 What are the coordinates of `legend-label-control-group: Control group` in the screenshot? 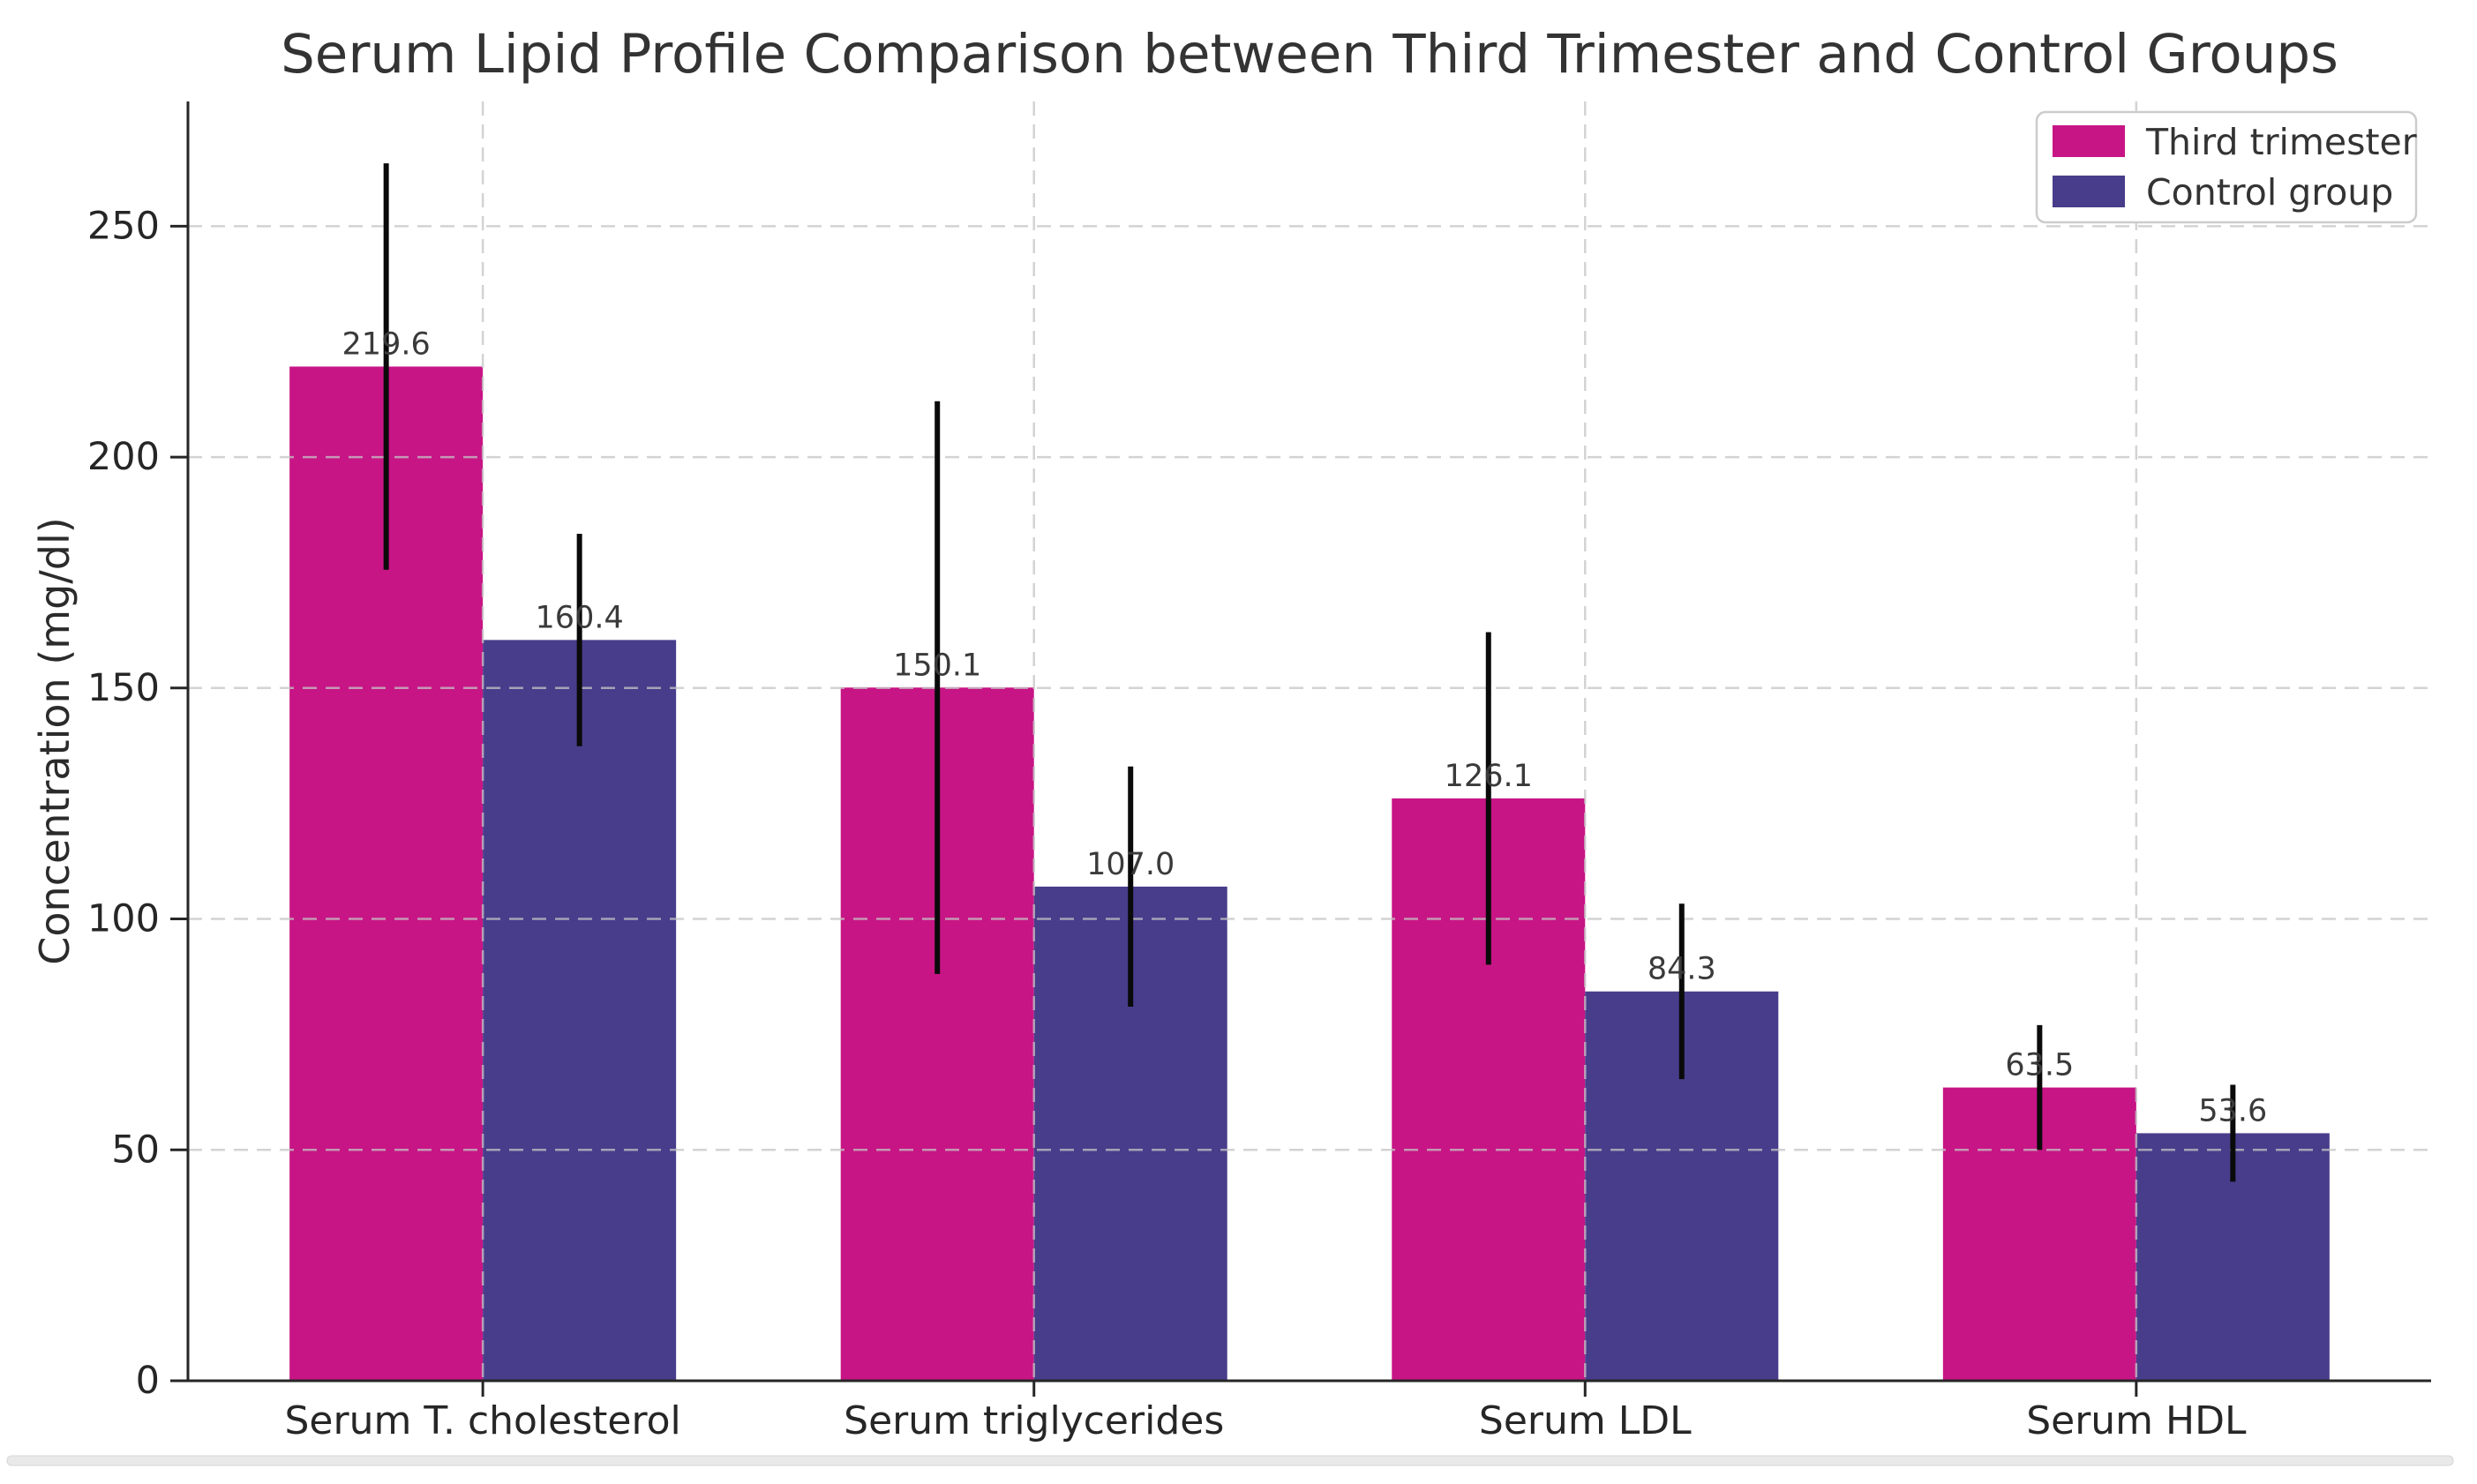 It's located at (2269, 192).